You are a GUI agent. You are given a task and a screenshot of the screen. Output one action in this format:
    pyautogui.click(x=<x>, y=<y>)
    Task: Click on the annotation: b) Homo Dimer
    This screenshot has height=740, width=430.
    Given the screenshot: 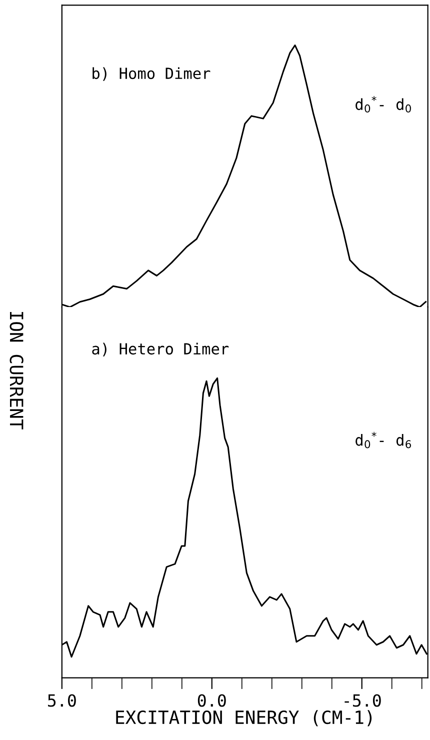 What is the action you would take?
    pyautogui.click(x=151, y=74)
    